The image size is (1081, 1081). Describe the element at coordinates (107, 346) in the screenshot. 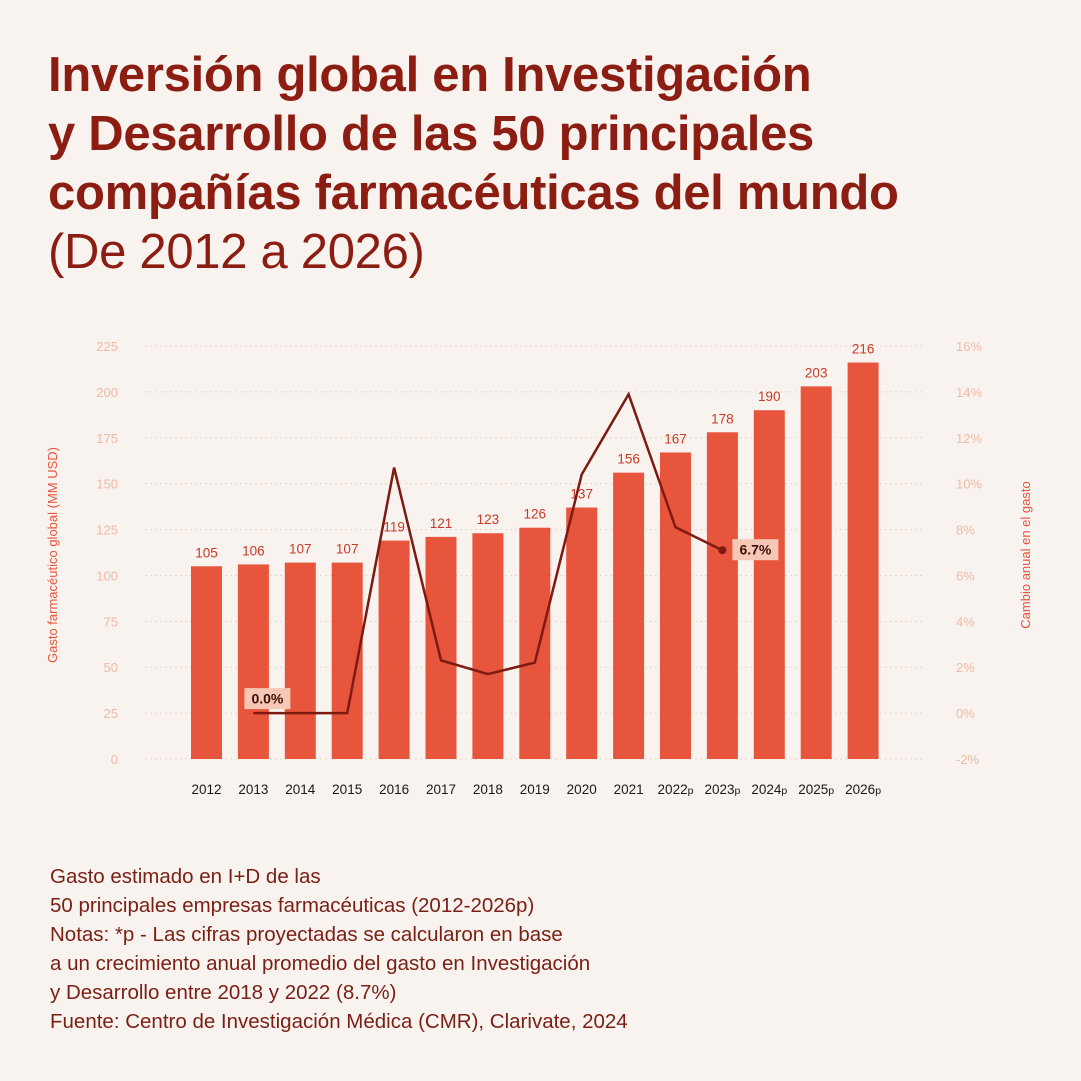

I see `y-tick-label: 225` at that location.